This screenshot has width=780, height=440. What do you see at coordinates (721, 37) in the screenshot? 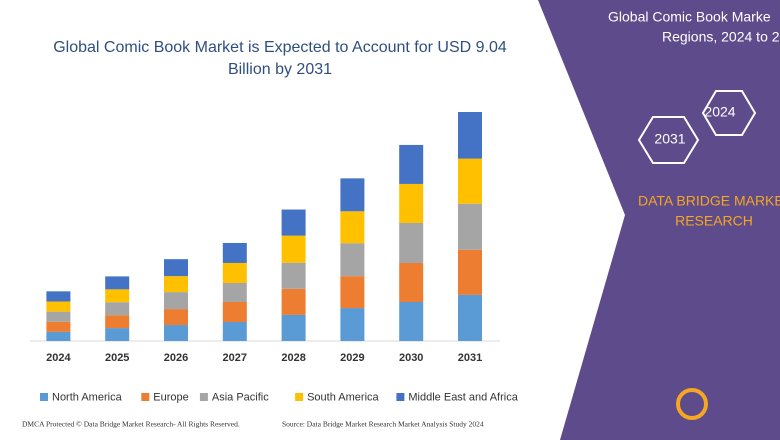
I see `panel-title: Regions, 2024 to 2` at bounding box center [721, 37].